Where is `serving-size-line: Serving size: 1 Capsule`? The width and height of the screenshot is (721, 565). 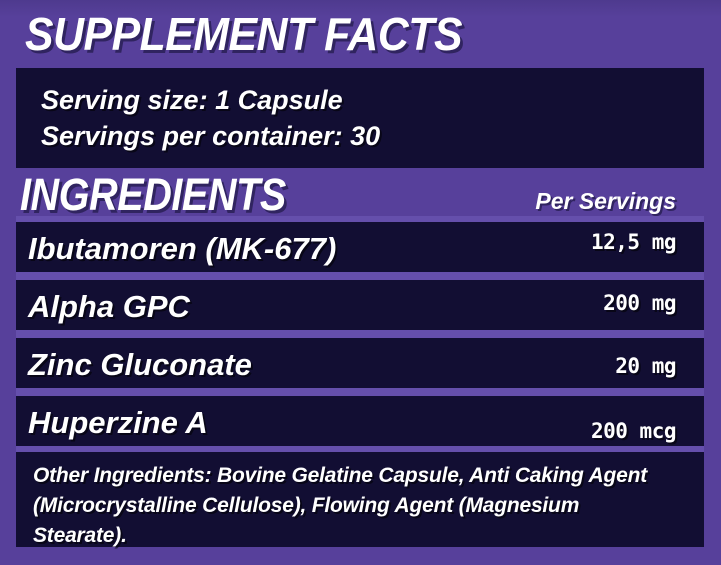
serving-size-line: Serving size: 1 Capsule is located at coordinates (192, 99).